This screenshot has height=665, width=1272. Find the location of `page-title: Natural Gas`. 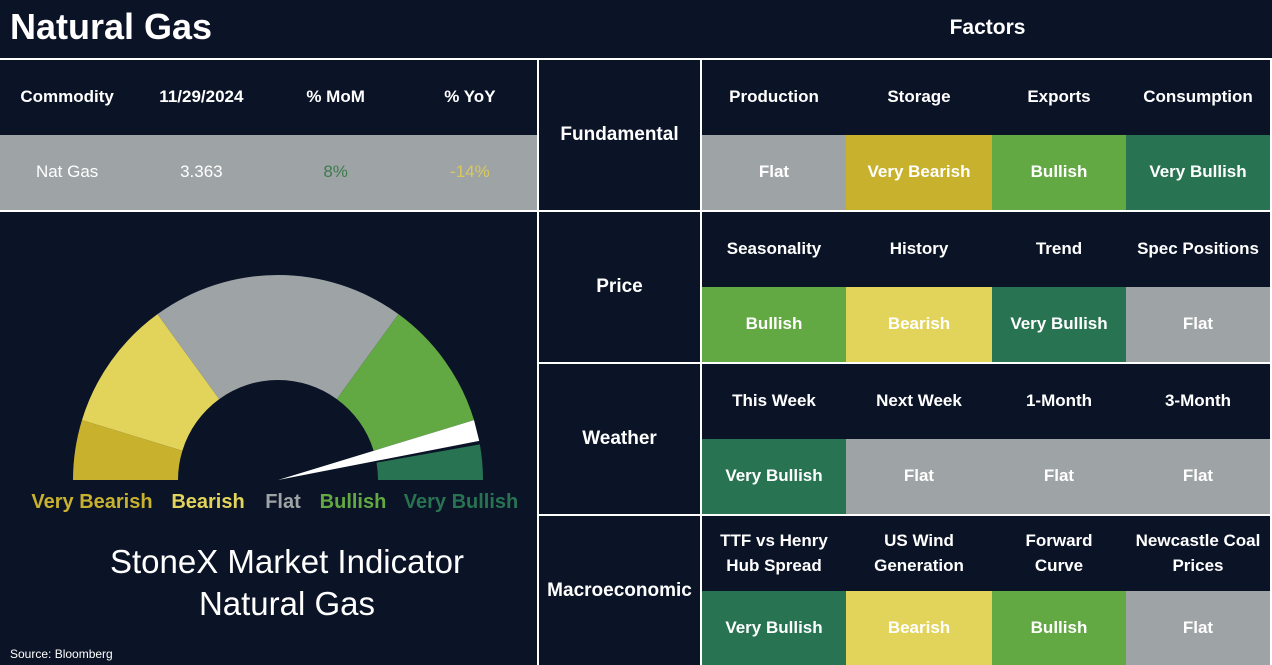

page-title: Natural Gas is located at coordinates (111, 26).